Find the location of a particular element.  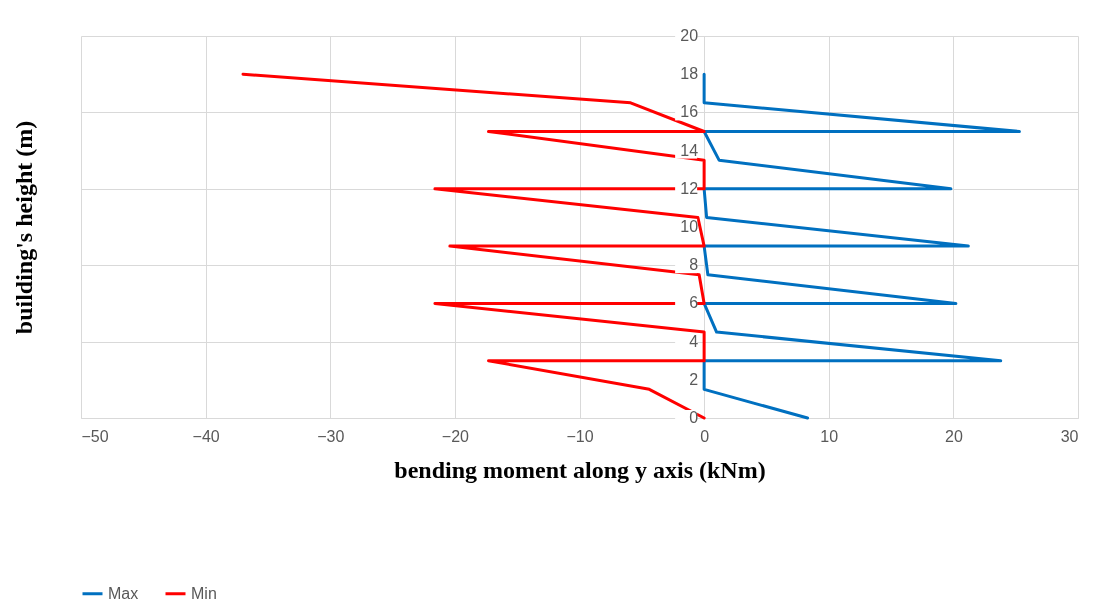

legend-label: Max is located at coordinates (123, 591).